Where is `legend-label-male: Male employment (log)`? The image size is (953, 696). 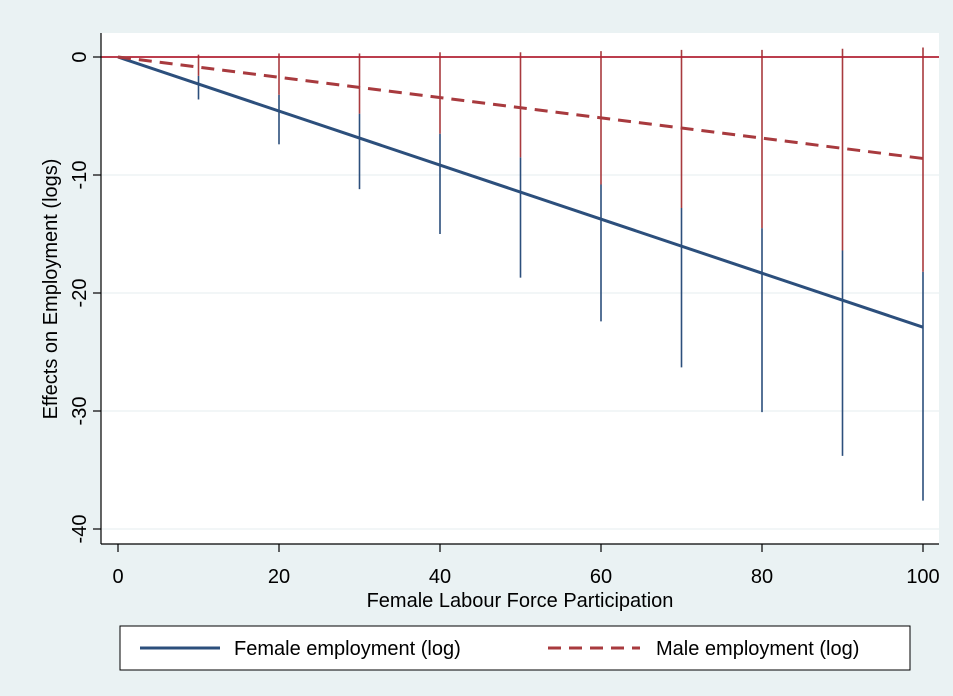
legend-label-male: Male employment (log) is located at coordinates (757, 649).